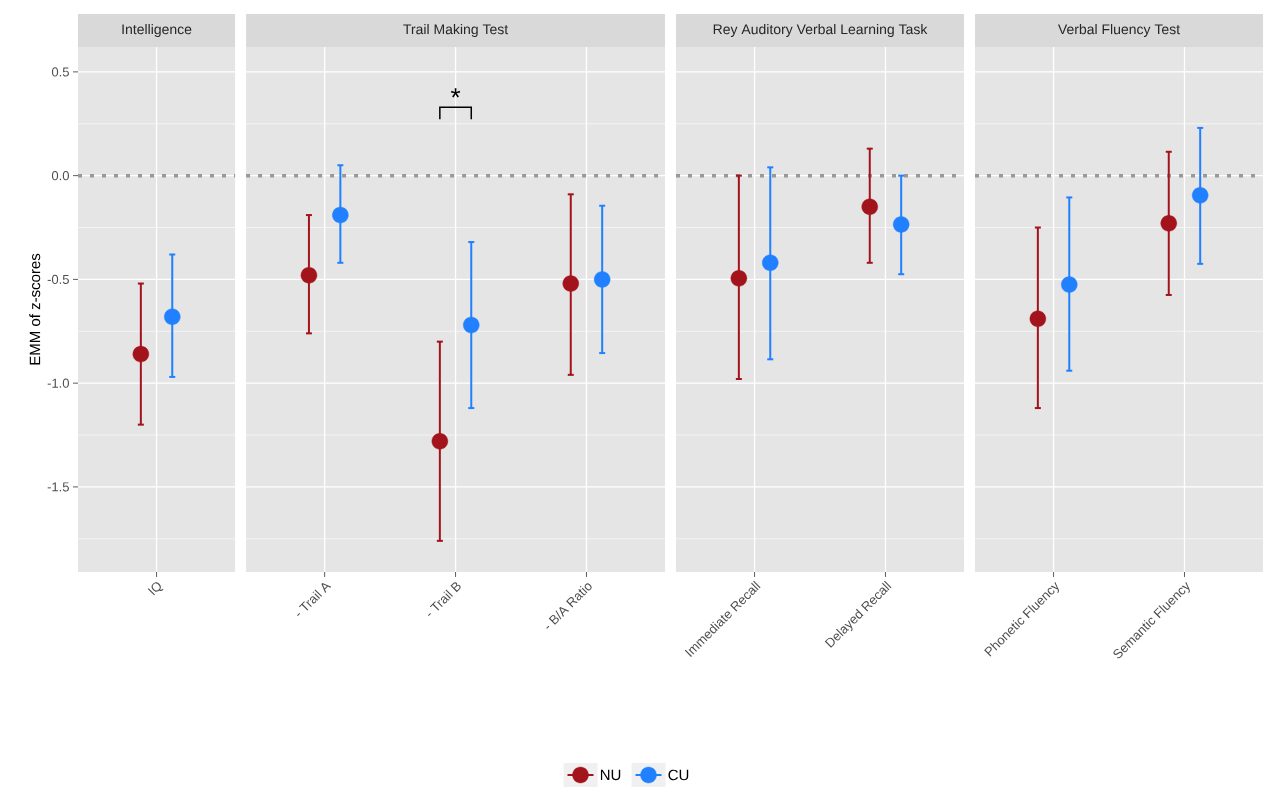 The height and width of the screenshot is (789, 1263). I want to click on x-tick-label: - Trail A, so click(314, 600).